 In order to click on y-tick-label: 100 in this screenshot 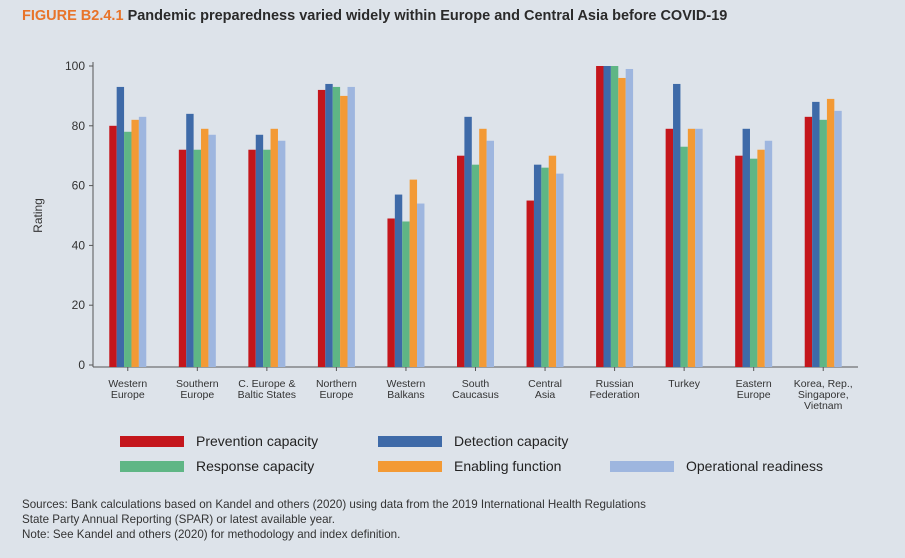, I will do `click(75, 66)`.